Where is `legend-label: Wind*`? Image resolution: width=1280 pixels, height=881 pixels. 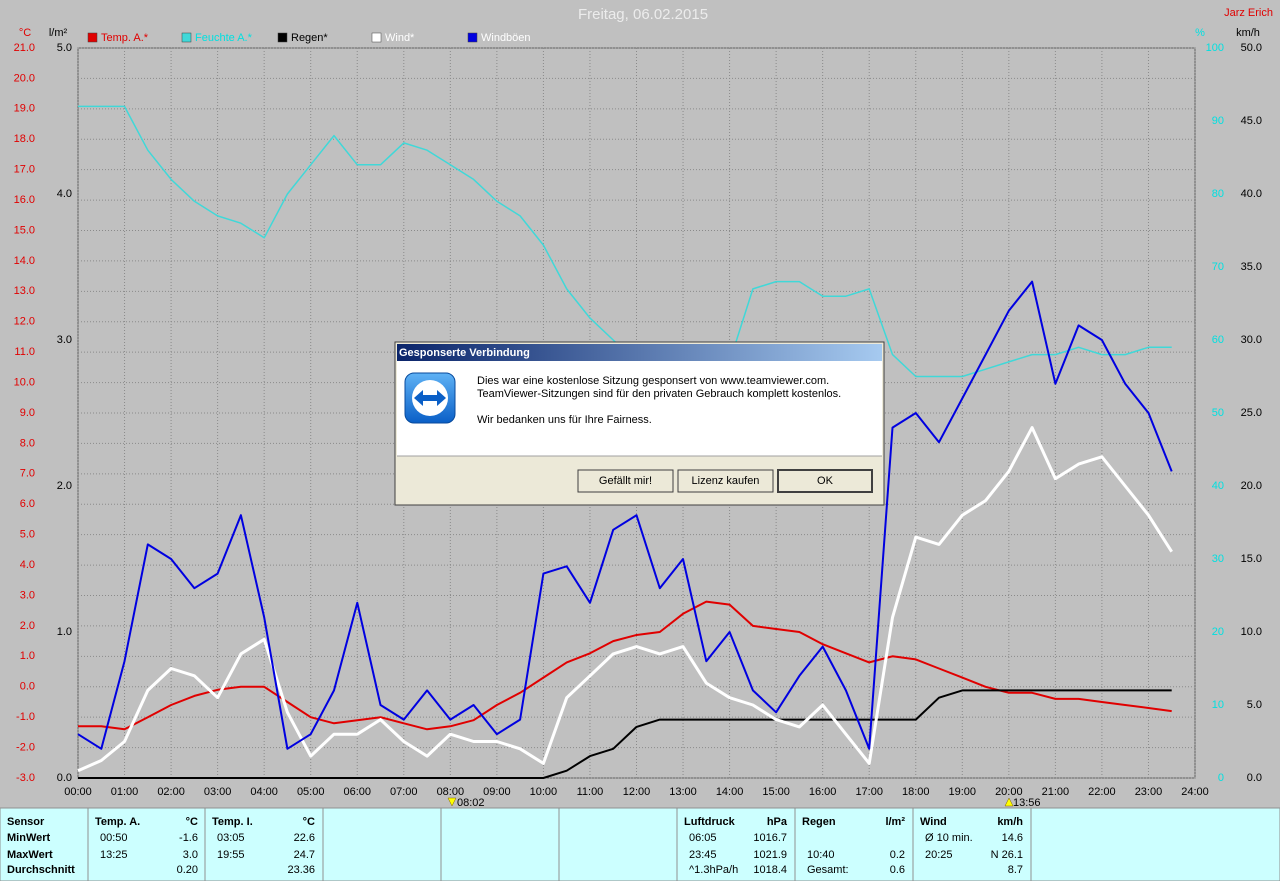 legend-label: Wind* is located at coordinates (400, 38).